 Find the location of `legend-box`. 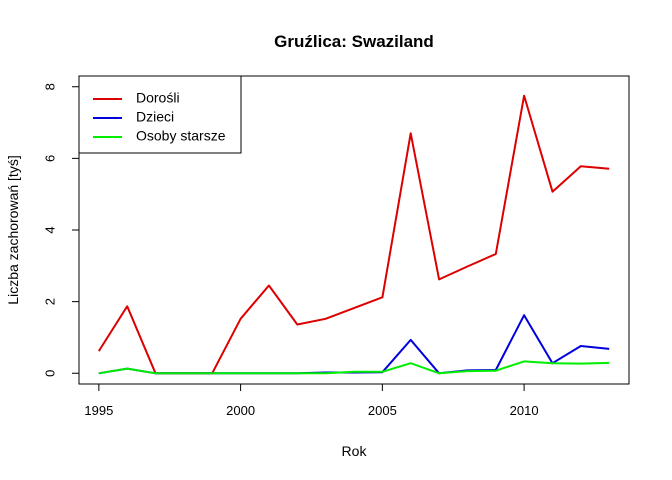

legend-box is located at coordinates (160, 114).